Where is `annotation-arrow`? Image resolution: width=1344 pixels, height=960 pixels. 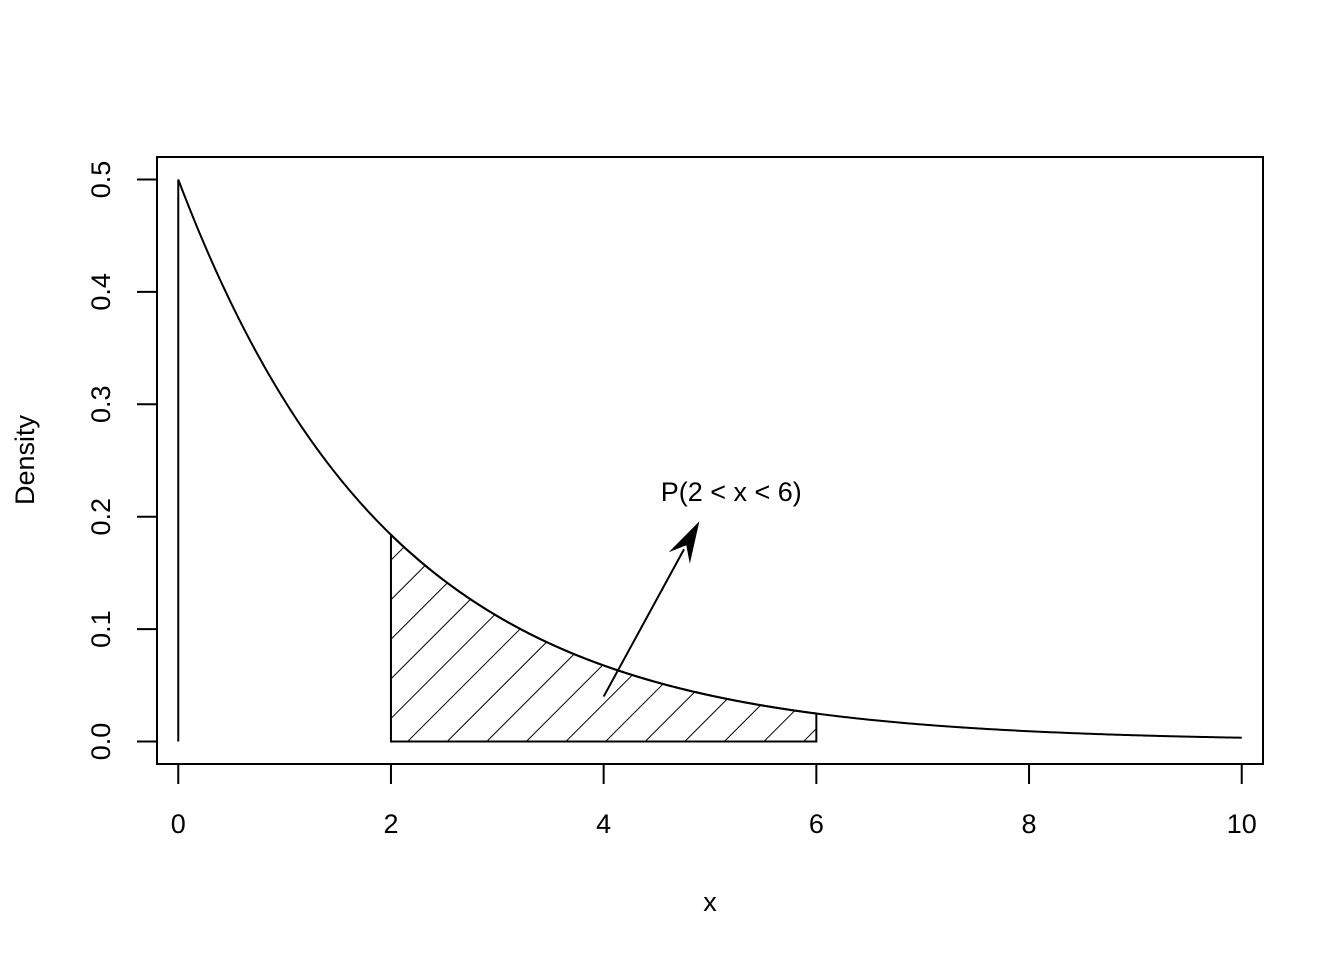
annotation-arrow is located at coordinates (643, 623).